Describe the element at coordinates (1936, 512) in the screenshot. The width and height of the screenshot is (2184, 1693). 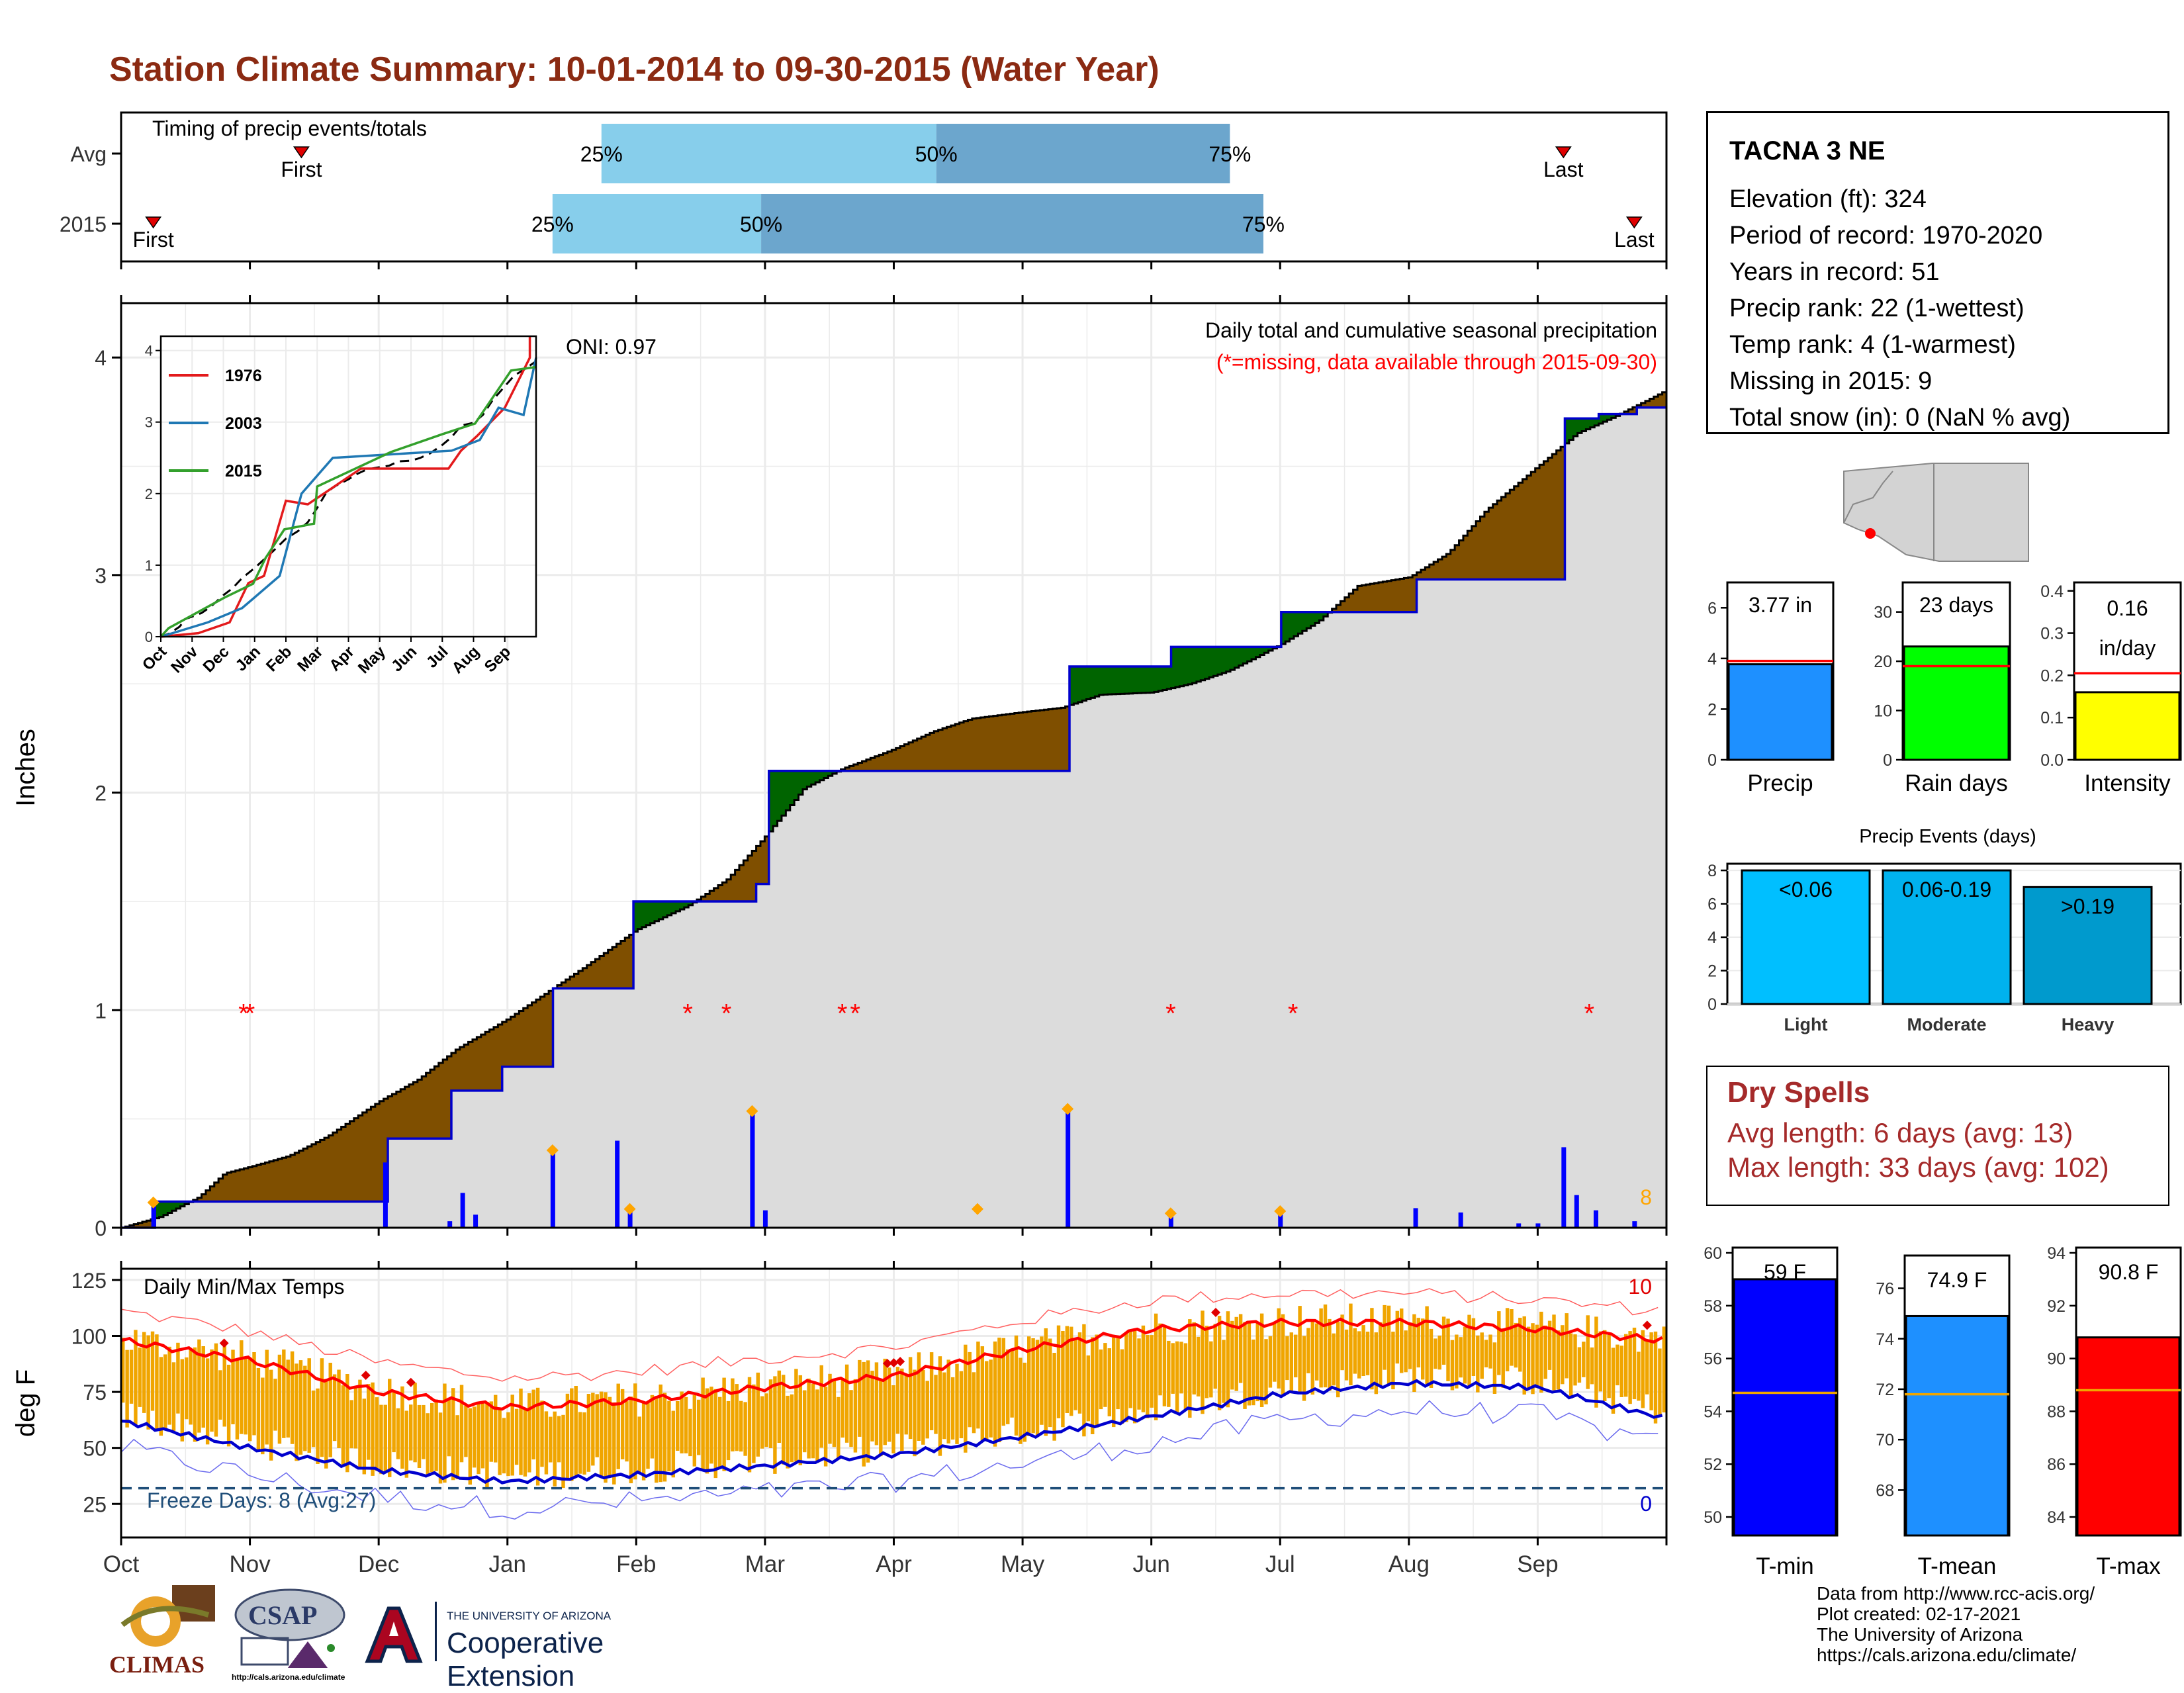
I see `map-land-icon` at that location.